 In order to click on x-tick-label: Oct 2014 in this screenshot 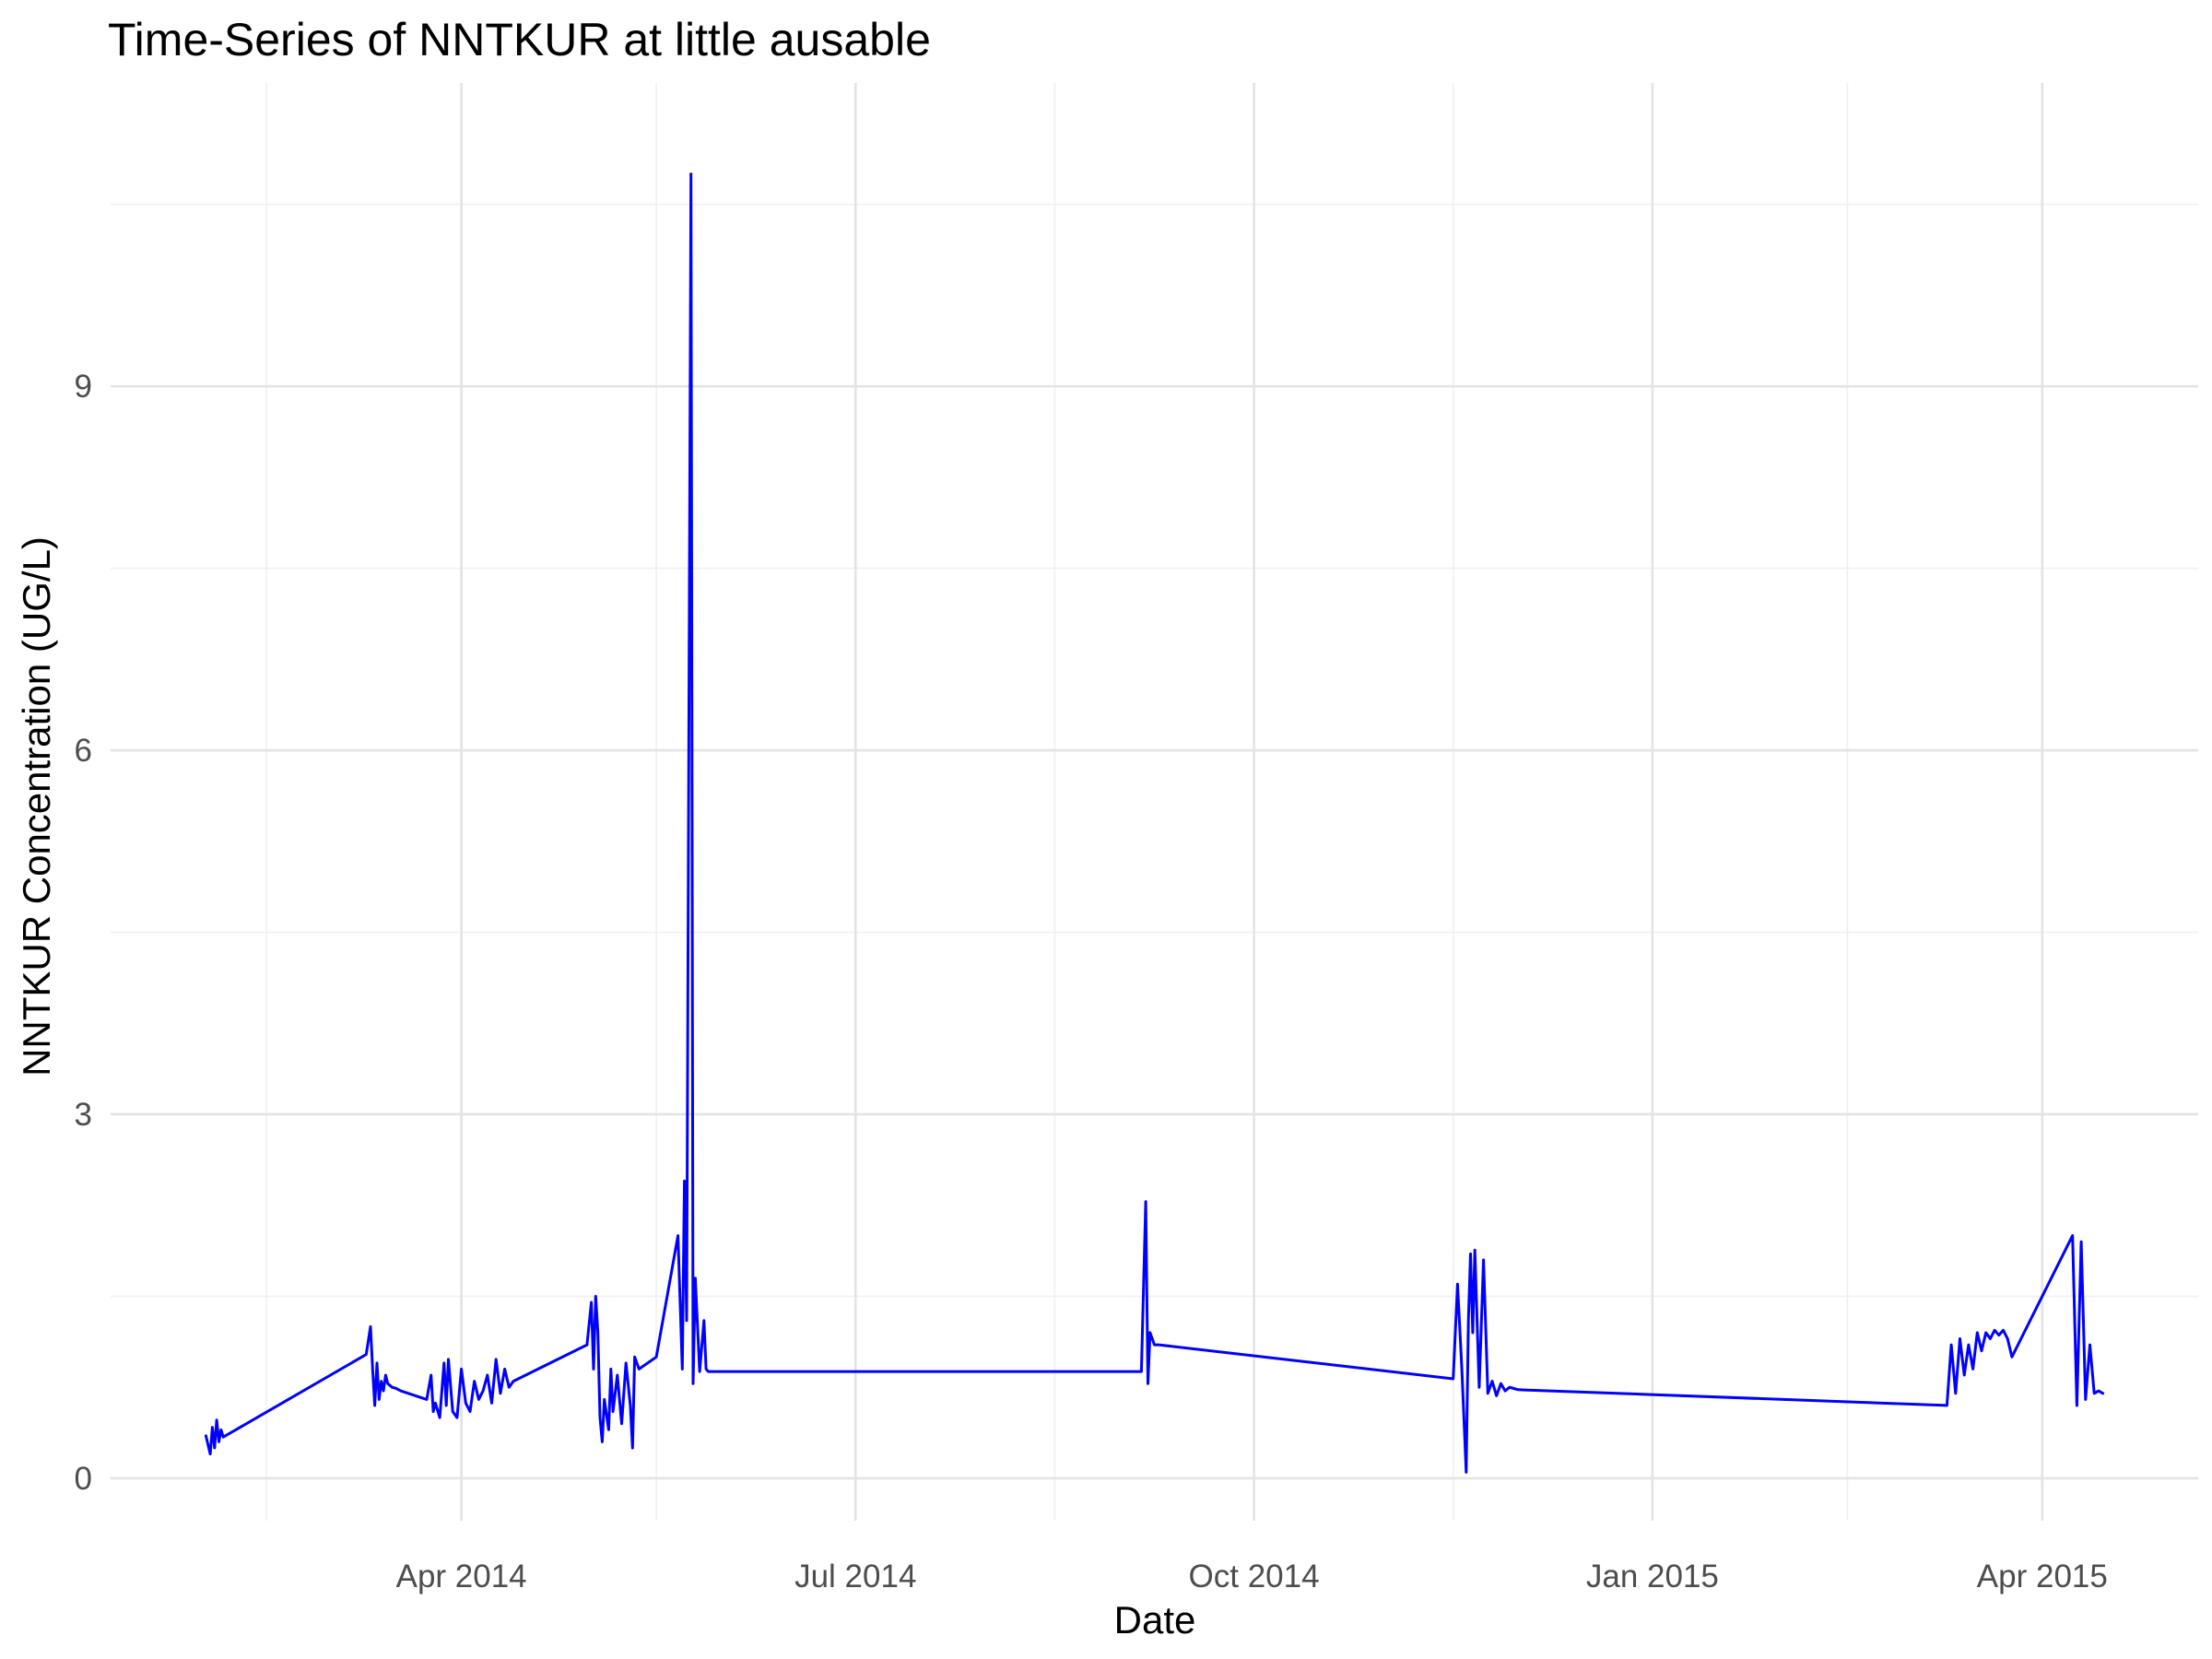, I will do `click(1254, 1576)`.